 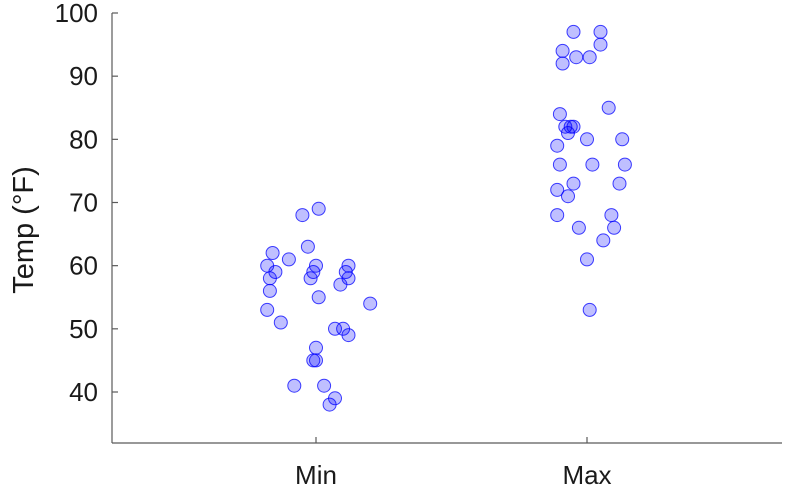 I want to click on y-tick-label: 100, so click(x=76, y=14).